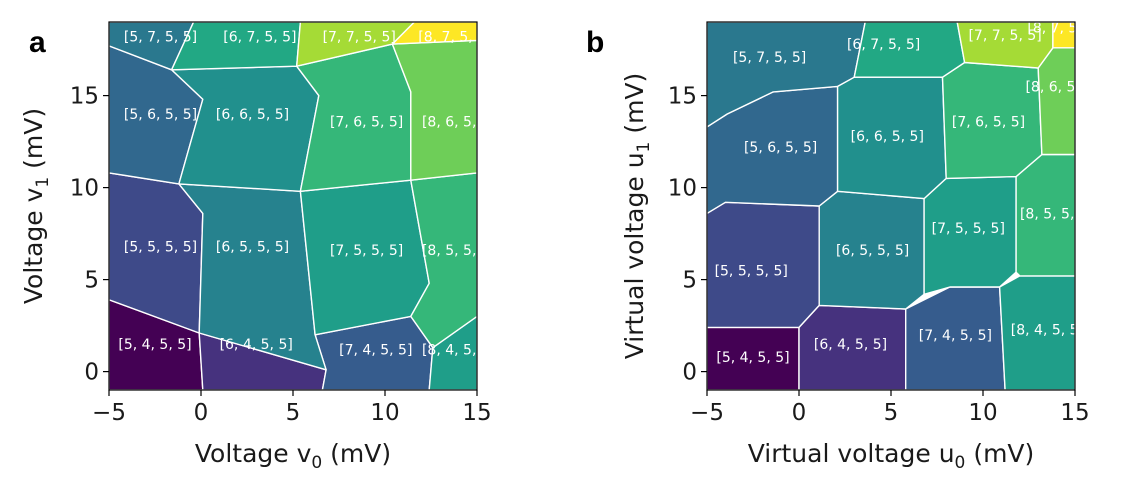  What do you see at coordinates (751, 271) in the screenshot?
I see `charge-label-b-4: [5, 5, 5, 5]` at bounding box center [751, 271].